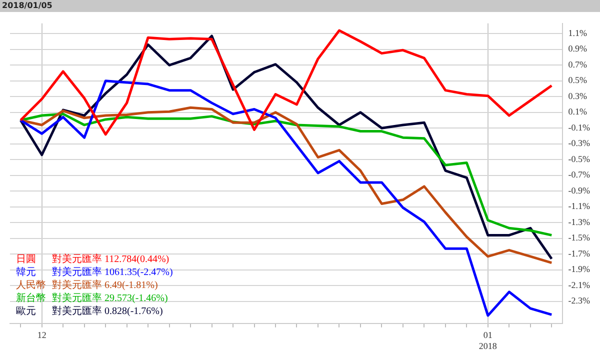  Describe the element at coordinates (579, 127) in the screenshot. I see `y-tick-label: -0.1%` at that location.